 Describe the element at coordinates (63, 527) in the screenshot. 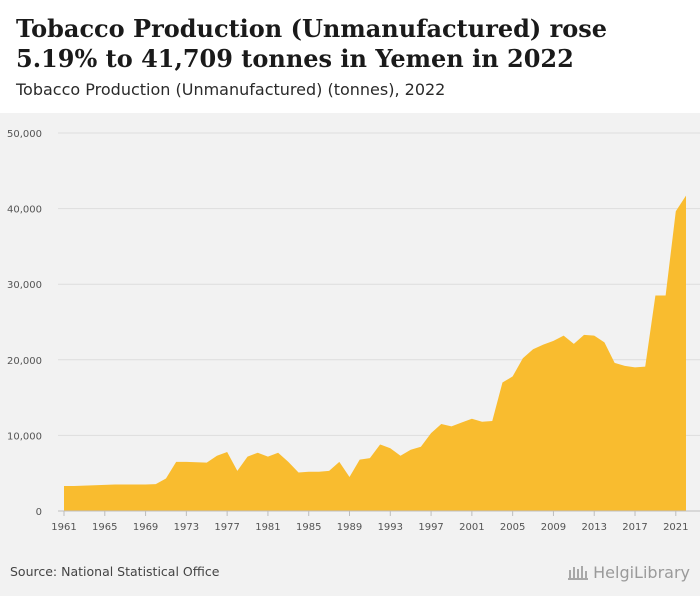

I see `x-tick-label: 1961` at that location.